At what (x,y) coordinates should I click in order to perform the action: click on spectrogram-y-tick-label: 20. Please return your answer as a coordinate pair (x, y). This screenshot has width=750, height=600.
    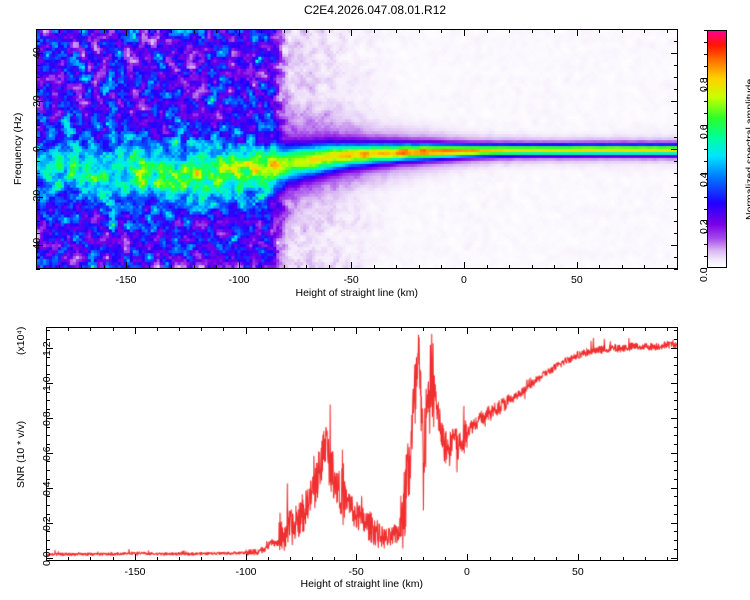
    Looking at the image, I should click on (37, 101).